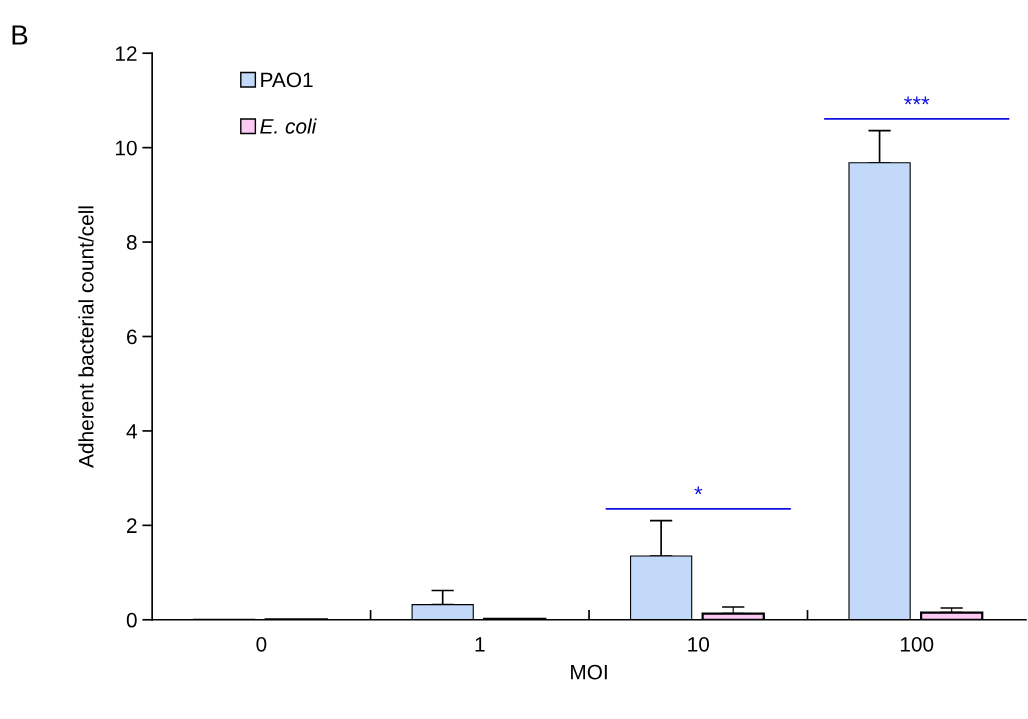 The image size is (1028, 719). Describe the element at coordinates (699, 644) in the screenshot. I see `x-tick-label: 10` at that location.